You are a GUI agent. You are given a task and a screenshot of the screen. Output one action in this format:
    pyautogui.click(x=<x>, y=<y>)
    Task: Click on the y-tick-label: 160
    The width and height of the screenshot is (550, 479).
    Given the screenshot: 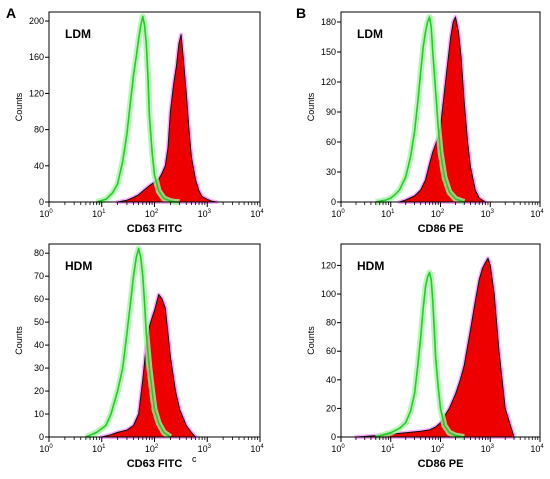 What is the action you would take?
    pyautogui.click(x=36, y=57)
    